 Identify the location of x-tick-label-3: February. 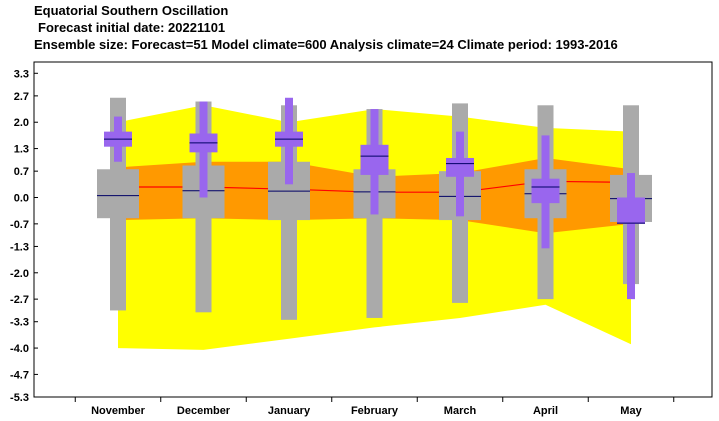
(375, 411).